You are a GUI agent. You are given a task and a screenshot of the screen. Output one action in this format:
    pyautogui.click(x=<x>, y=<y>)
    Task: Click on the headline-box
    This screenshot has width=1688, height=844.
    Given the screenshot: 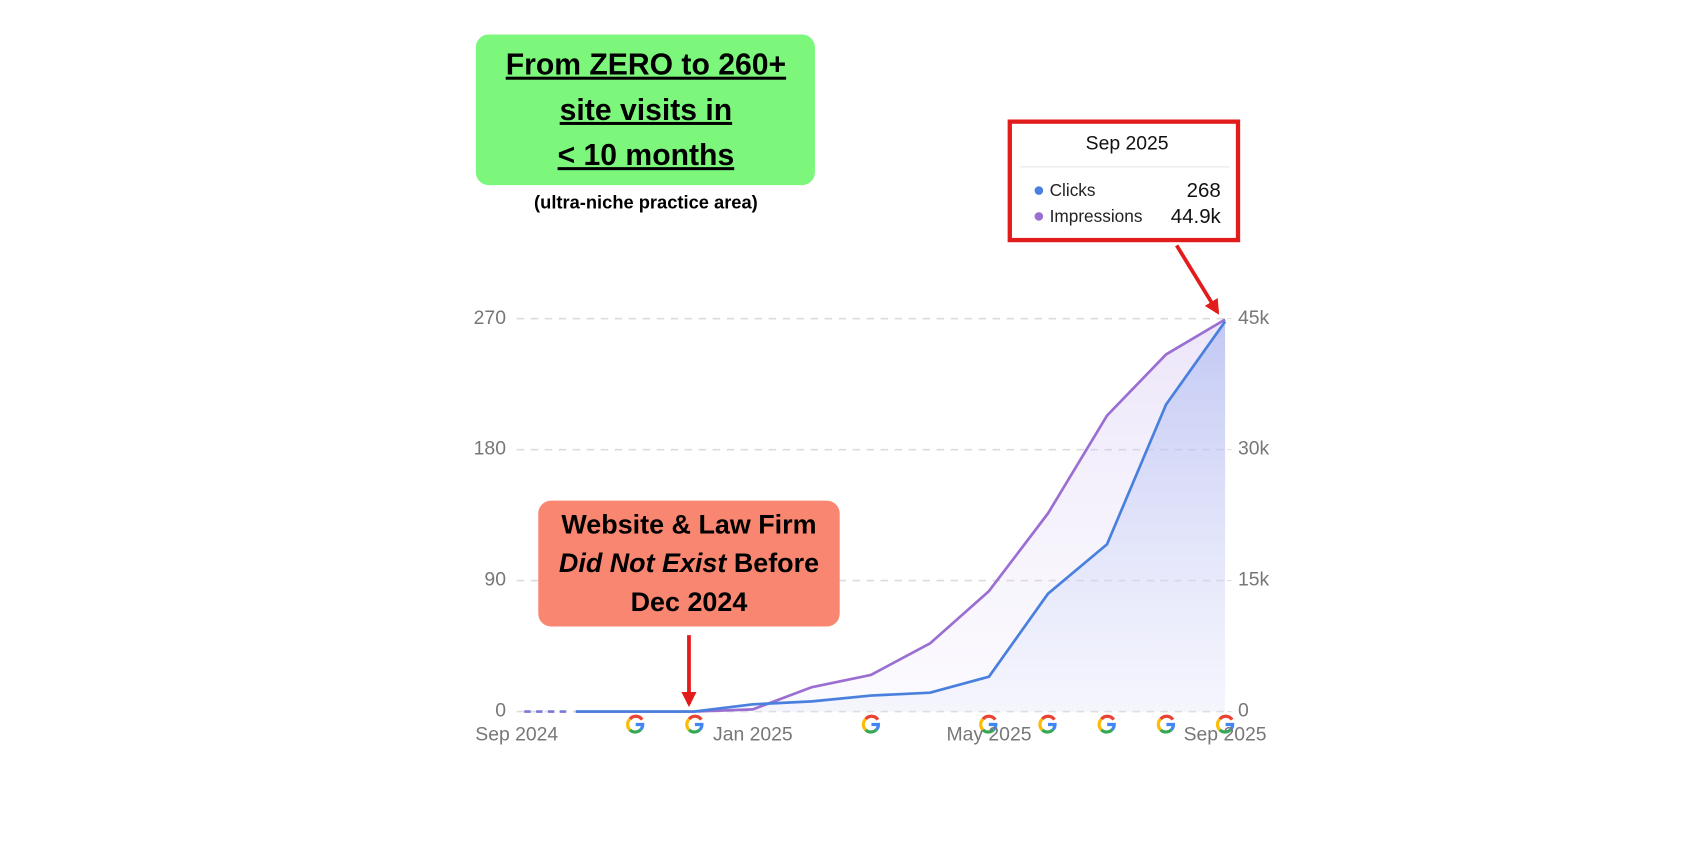 What is the action you would take?
    pyautogui.click(x=645, y=110)
    